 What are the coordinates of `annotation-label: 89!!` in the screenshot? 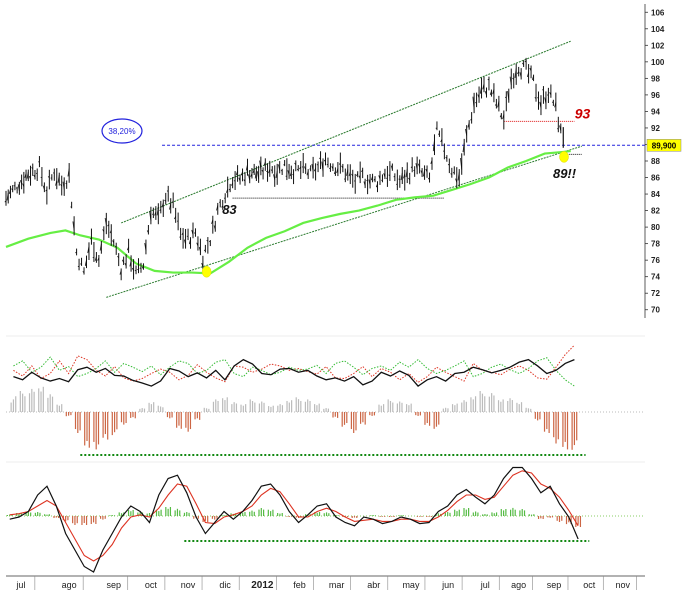 It's located at (565, 173).